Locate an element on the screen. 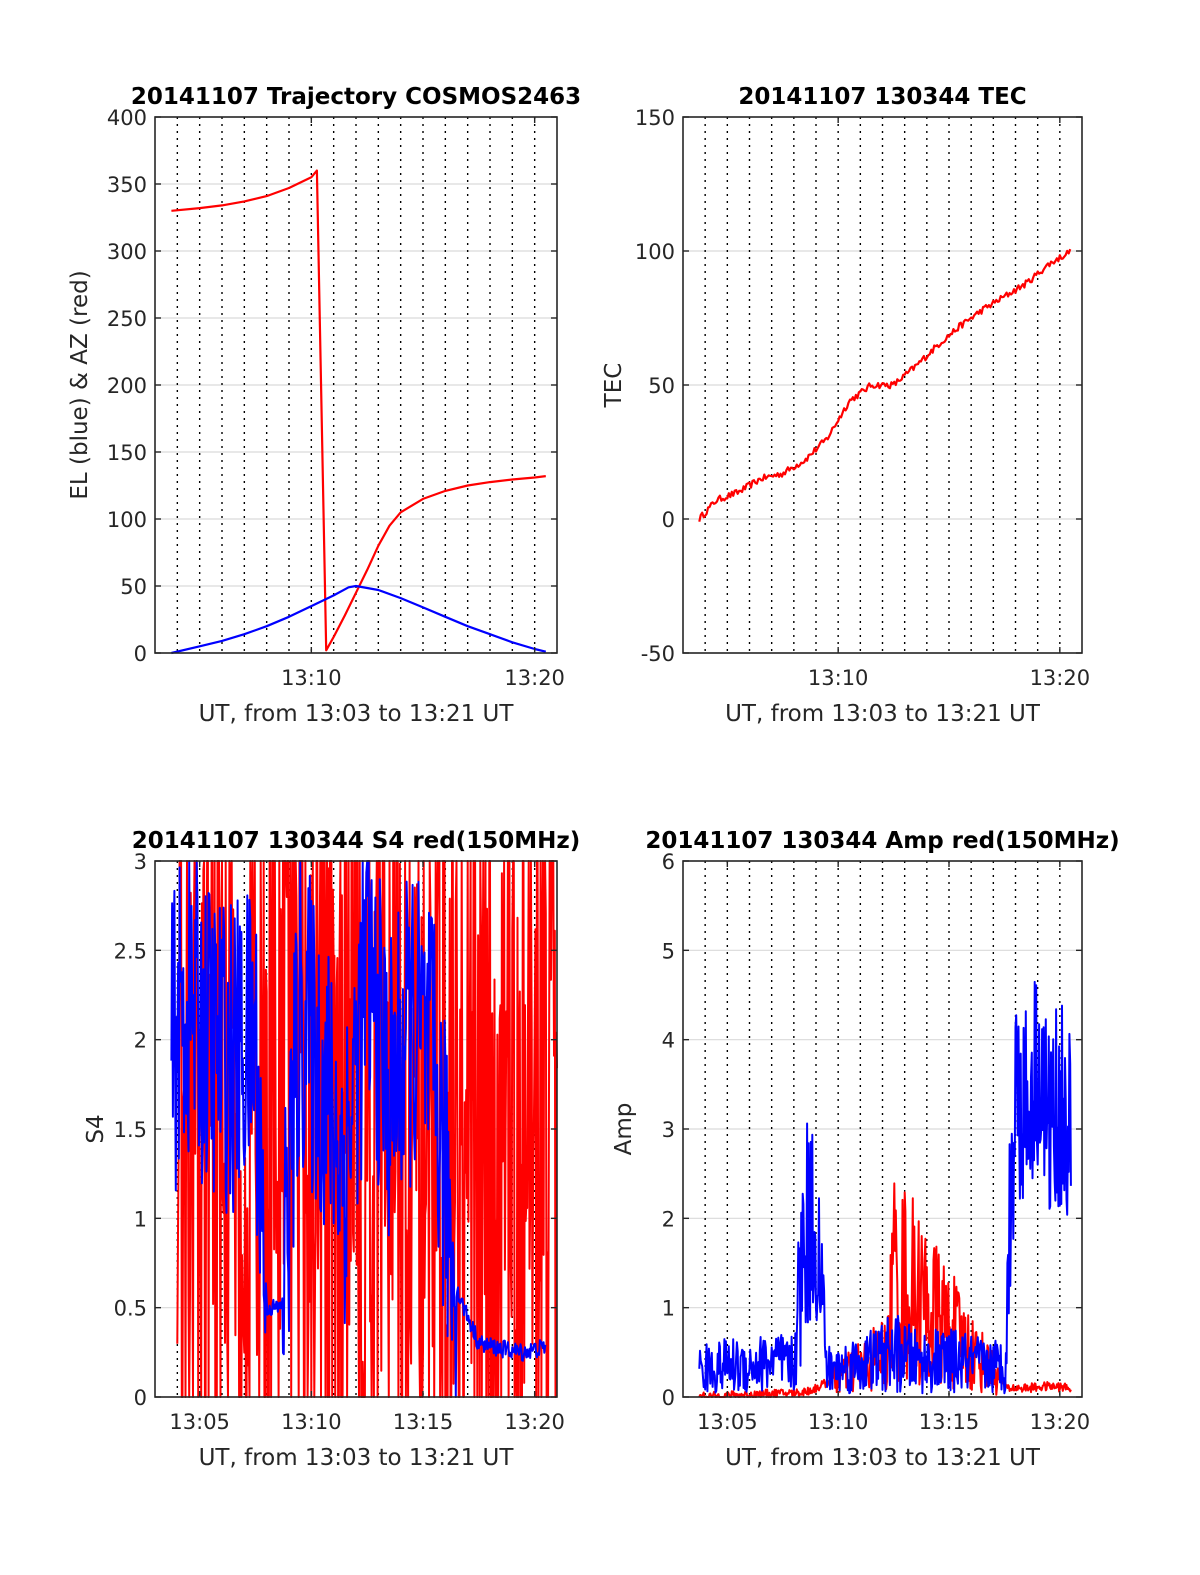  chart-title: 20141107 130344 TEC is located at coordinates (882, 97).